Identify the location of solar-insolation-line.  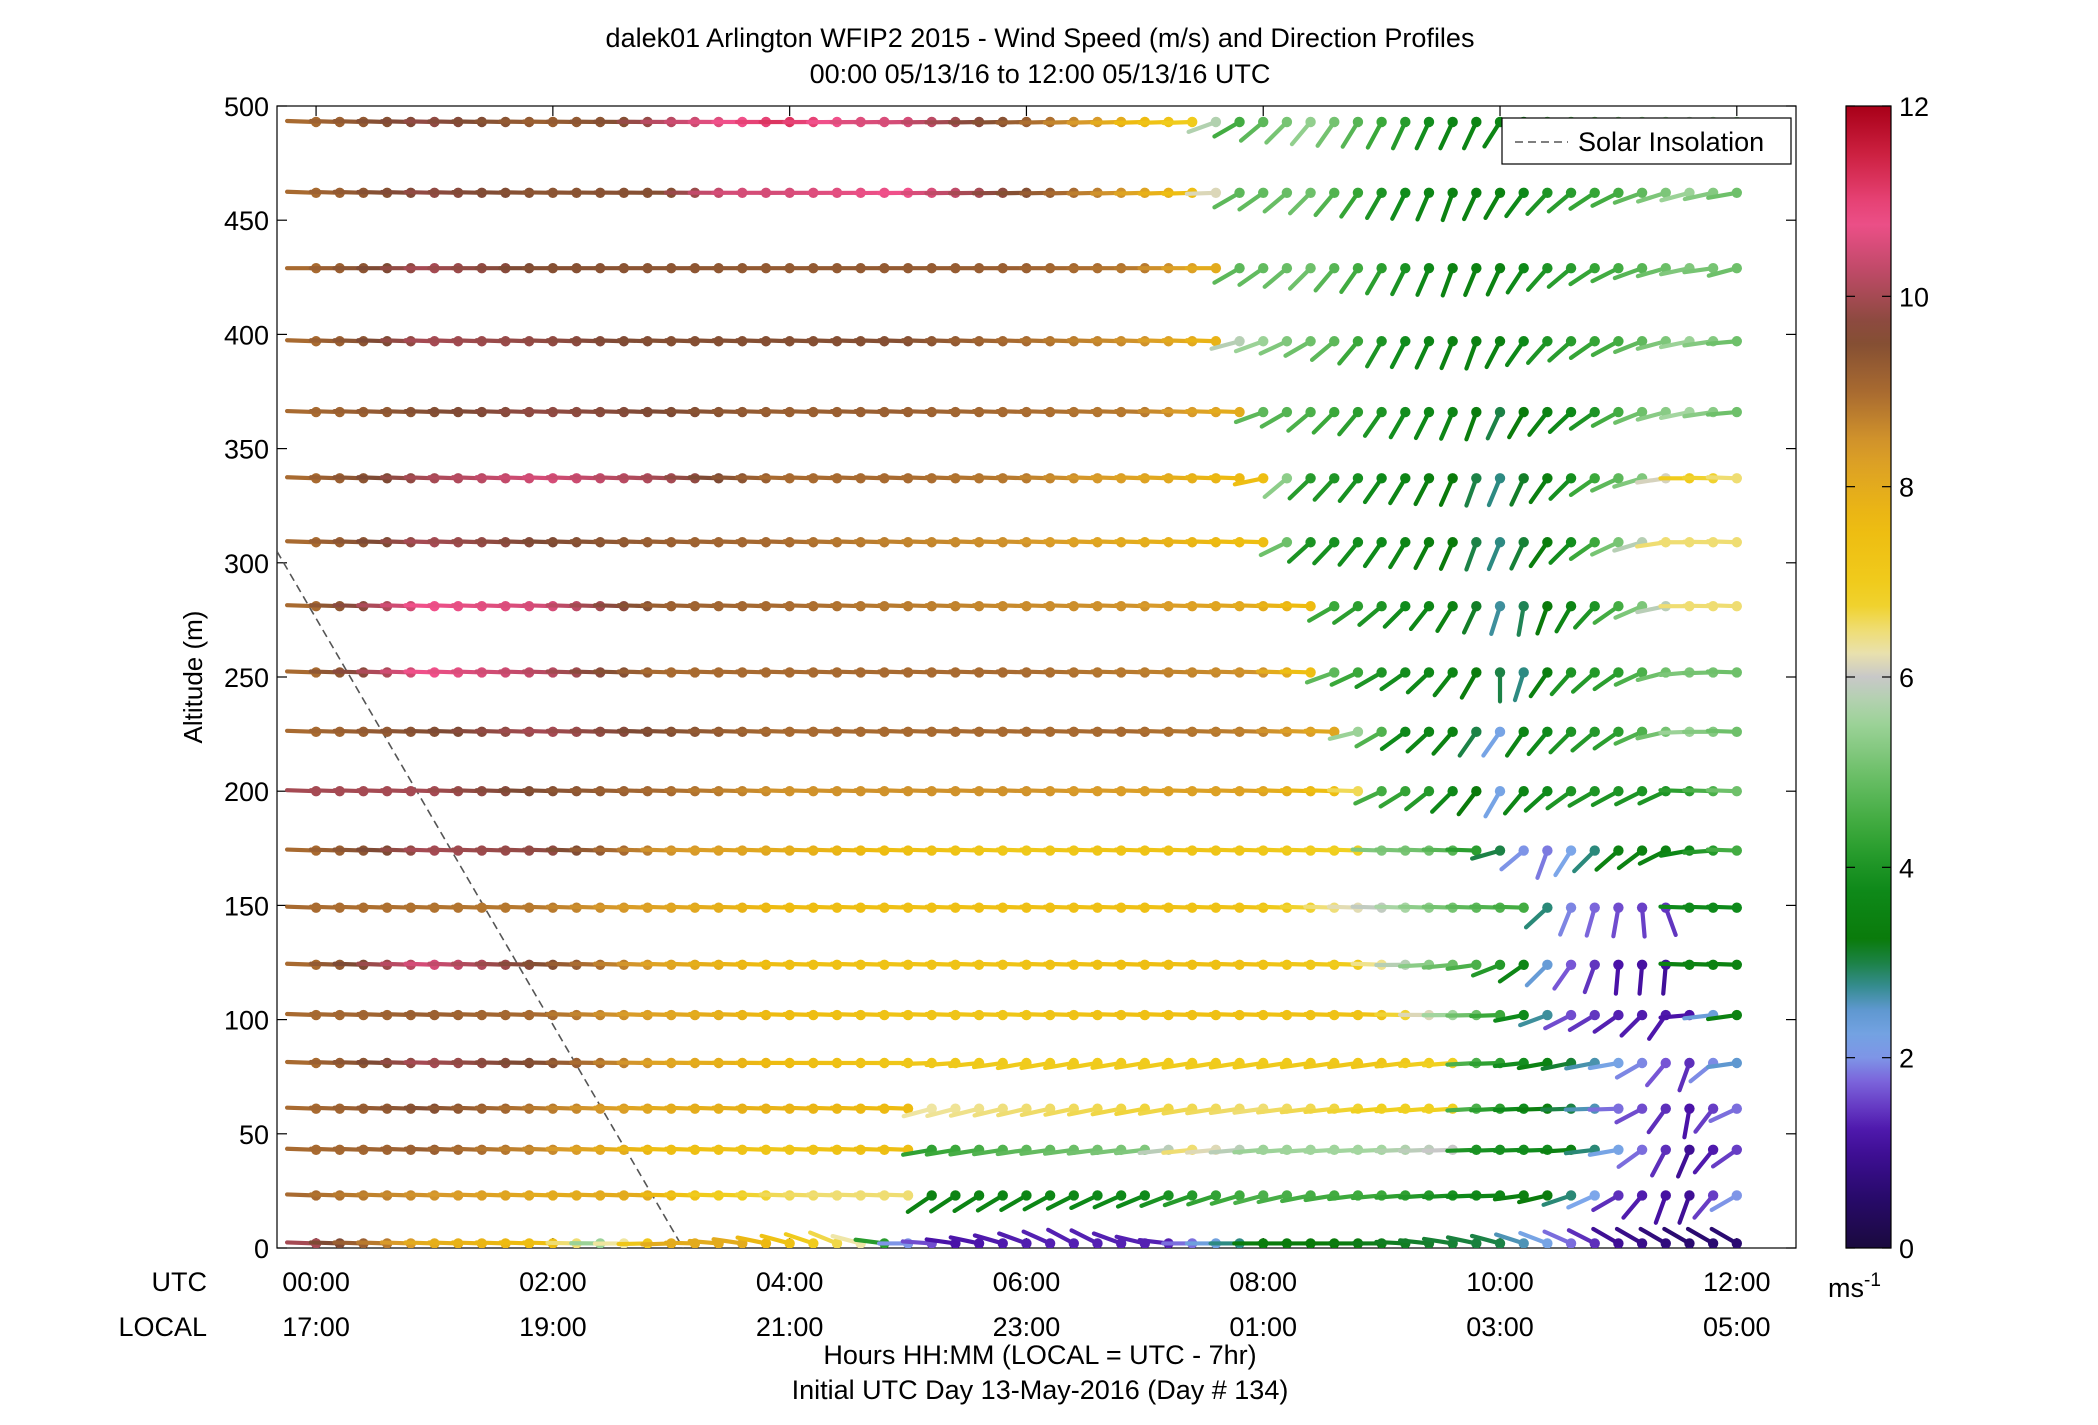
(480, 899).